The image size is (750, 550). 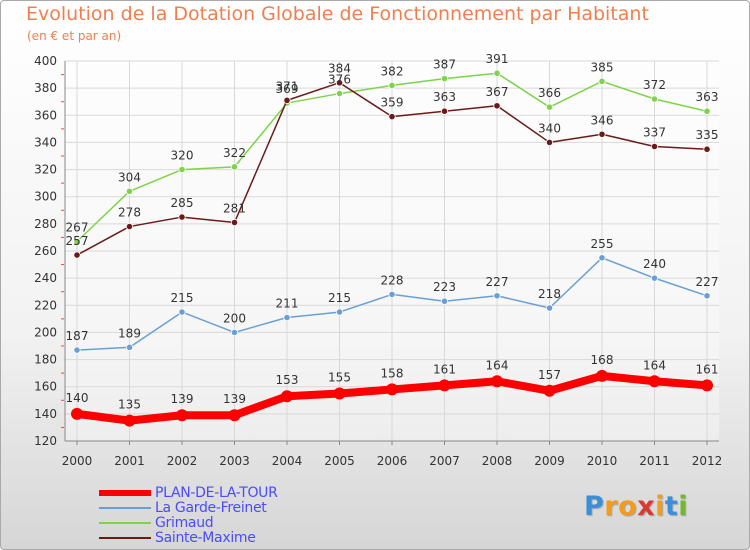 I want to click on x-tick-label: 2007, so click(x=444, y=461).